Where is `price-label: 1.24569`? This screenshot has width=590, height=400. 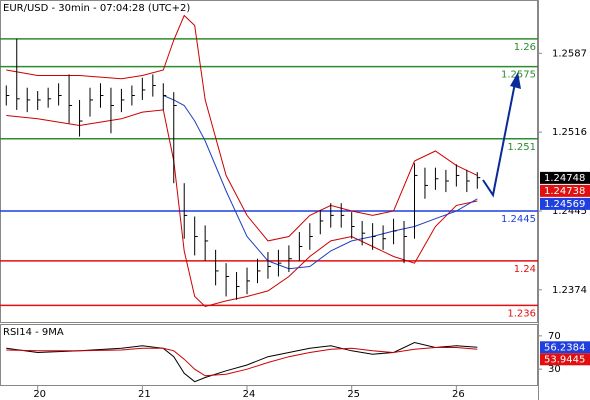
price-label: 1.24569 is located at coordinates (564, 204).